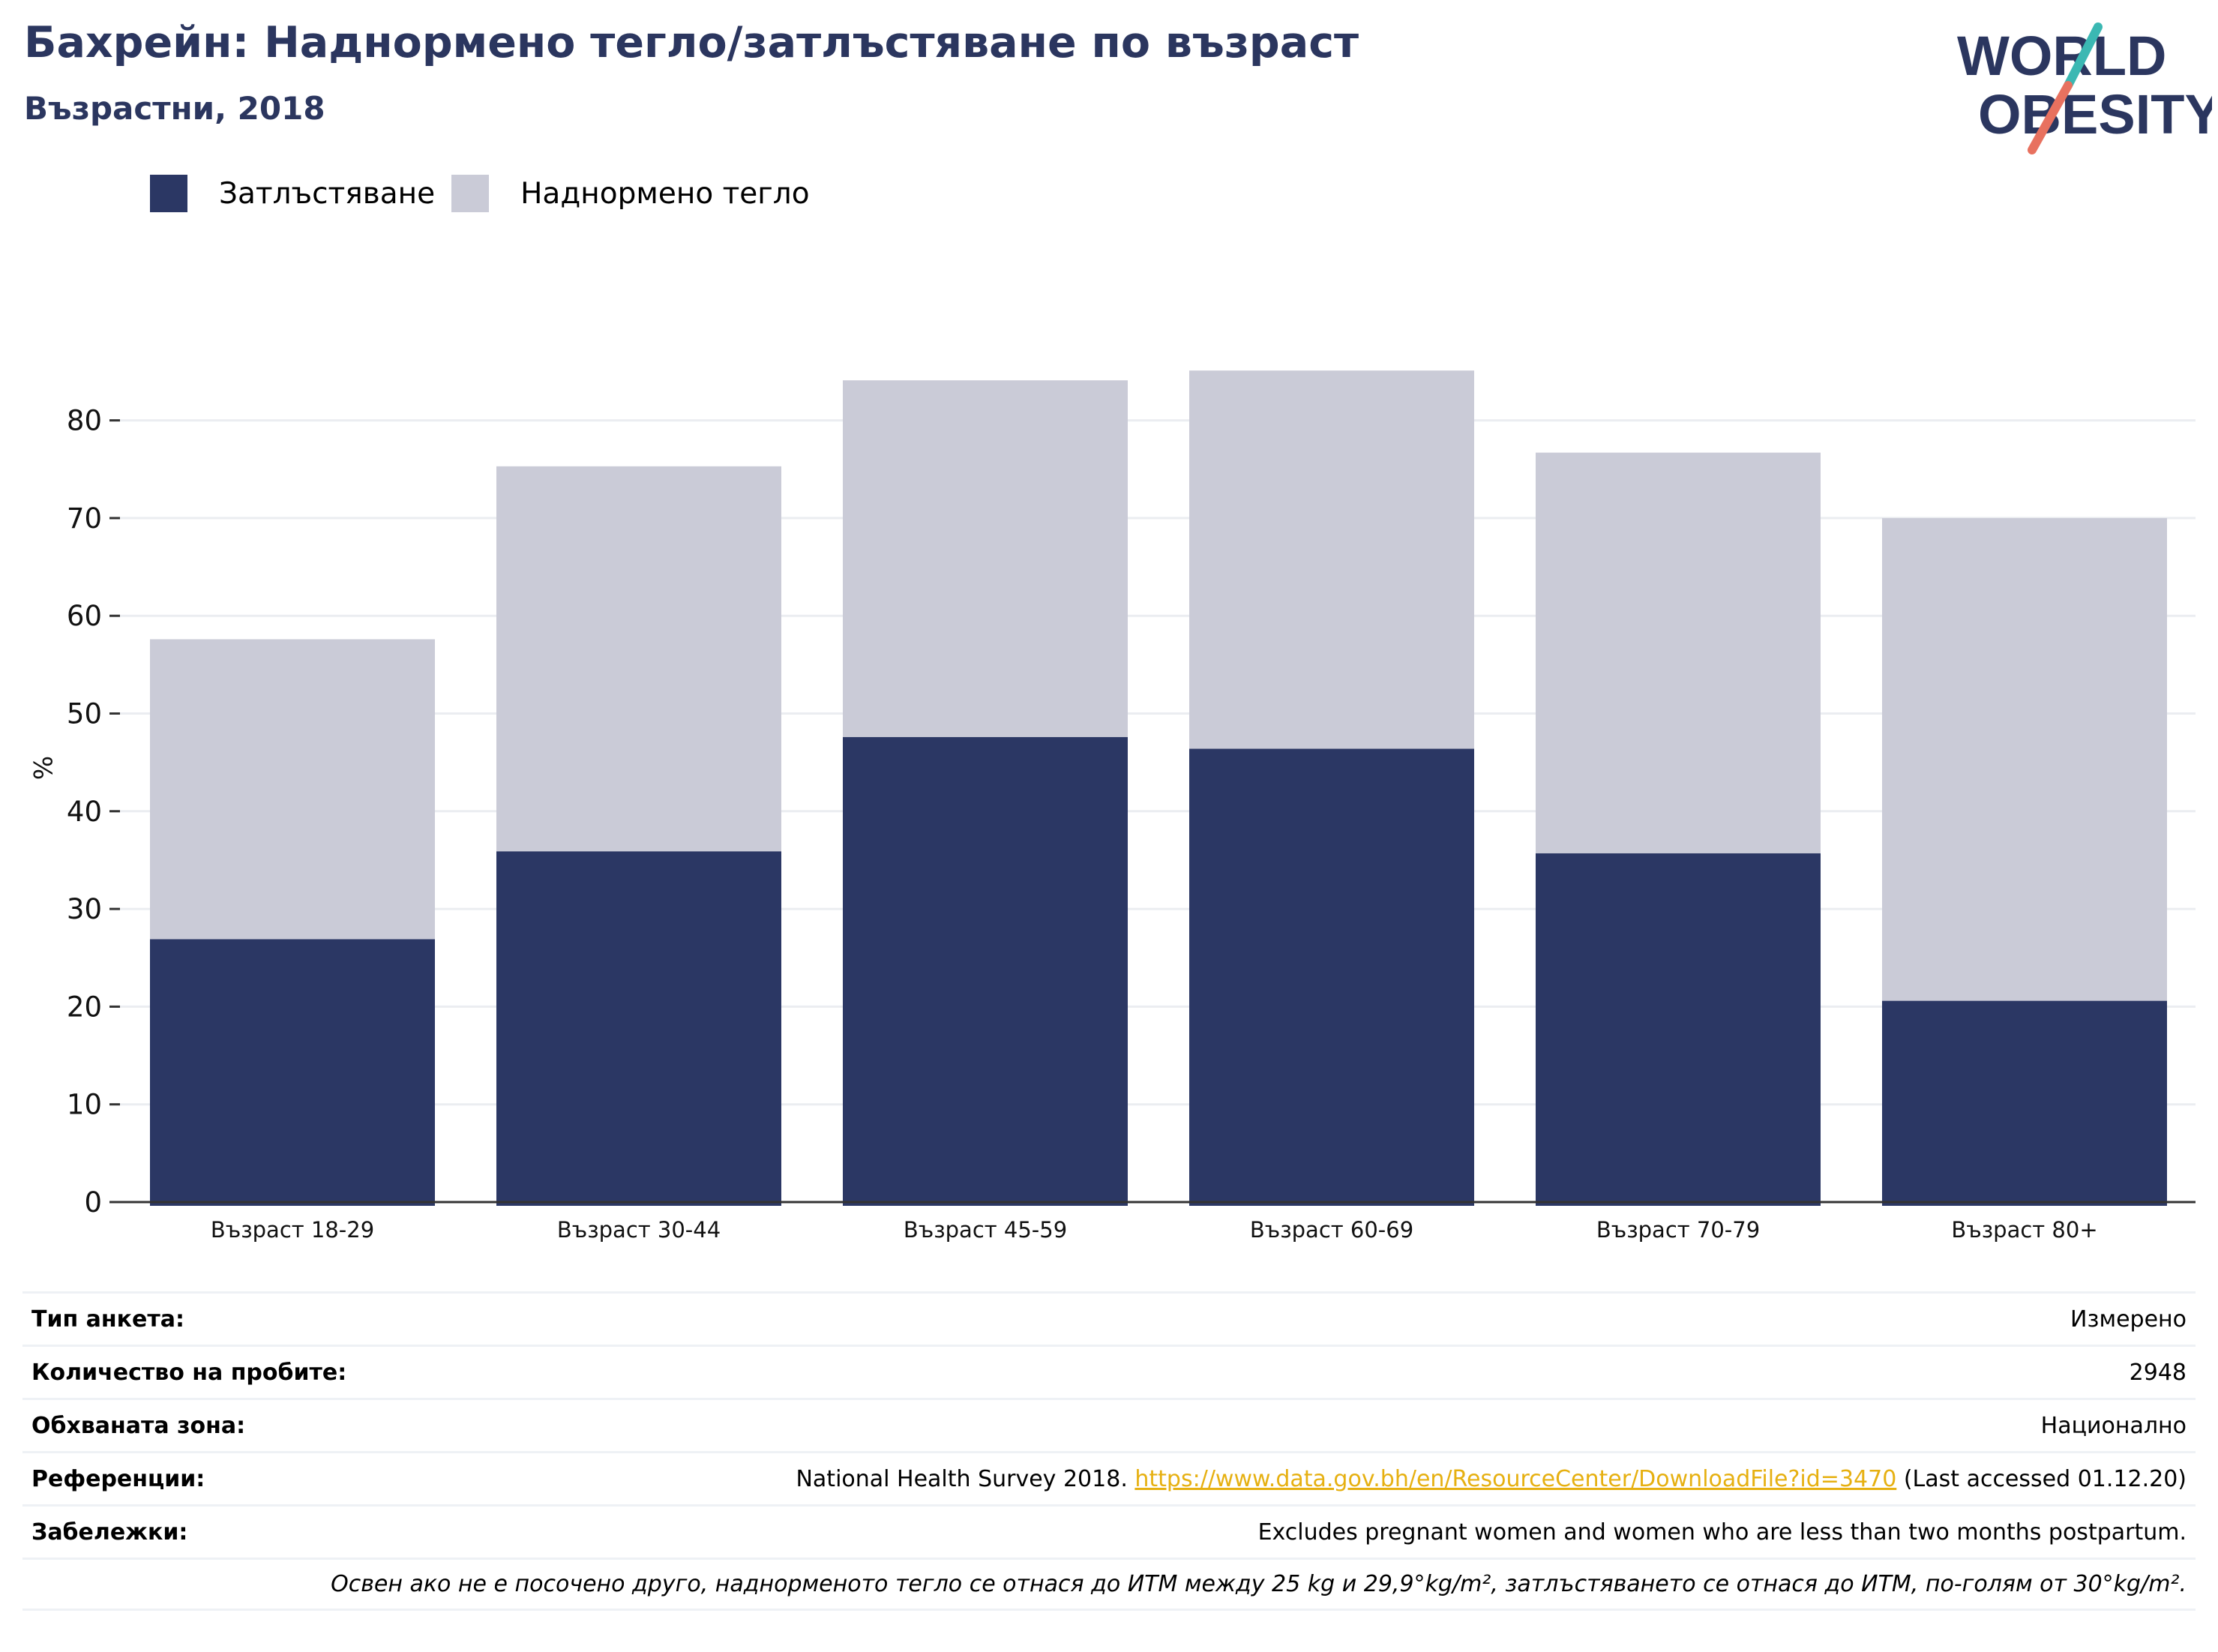  What do you see at coordinates (174, 108) in the screenshot?
I see `chart-subtitle: Възрастни, 2018` at bounding box center [174, 108].